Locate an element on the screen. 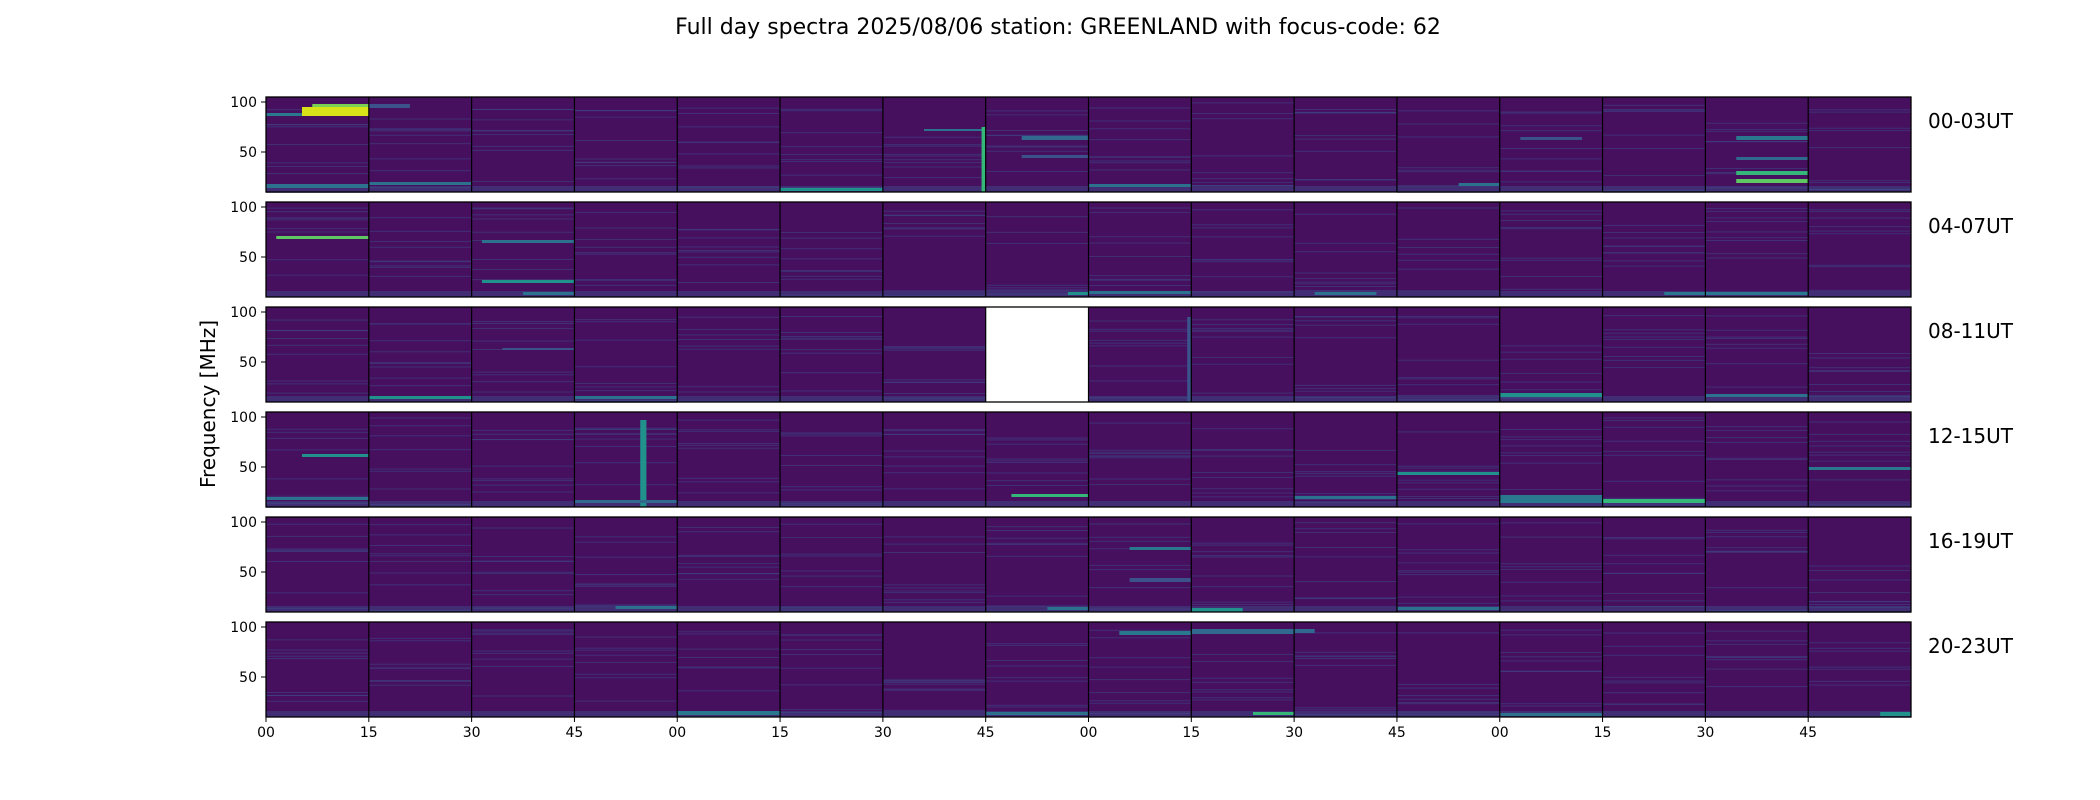  x-tick-label: 00 is located at coordinates (266, 733).